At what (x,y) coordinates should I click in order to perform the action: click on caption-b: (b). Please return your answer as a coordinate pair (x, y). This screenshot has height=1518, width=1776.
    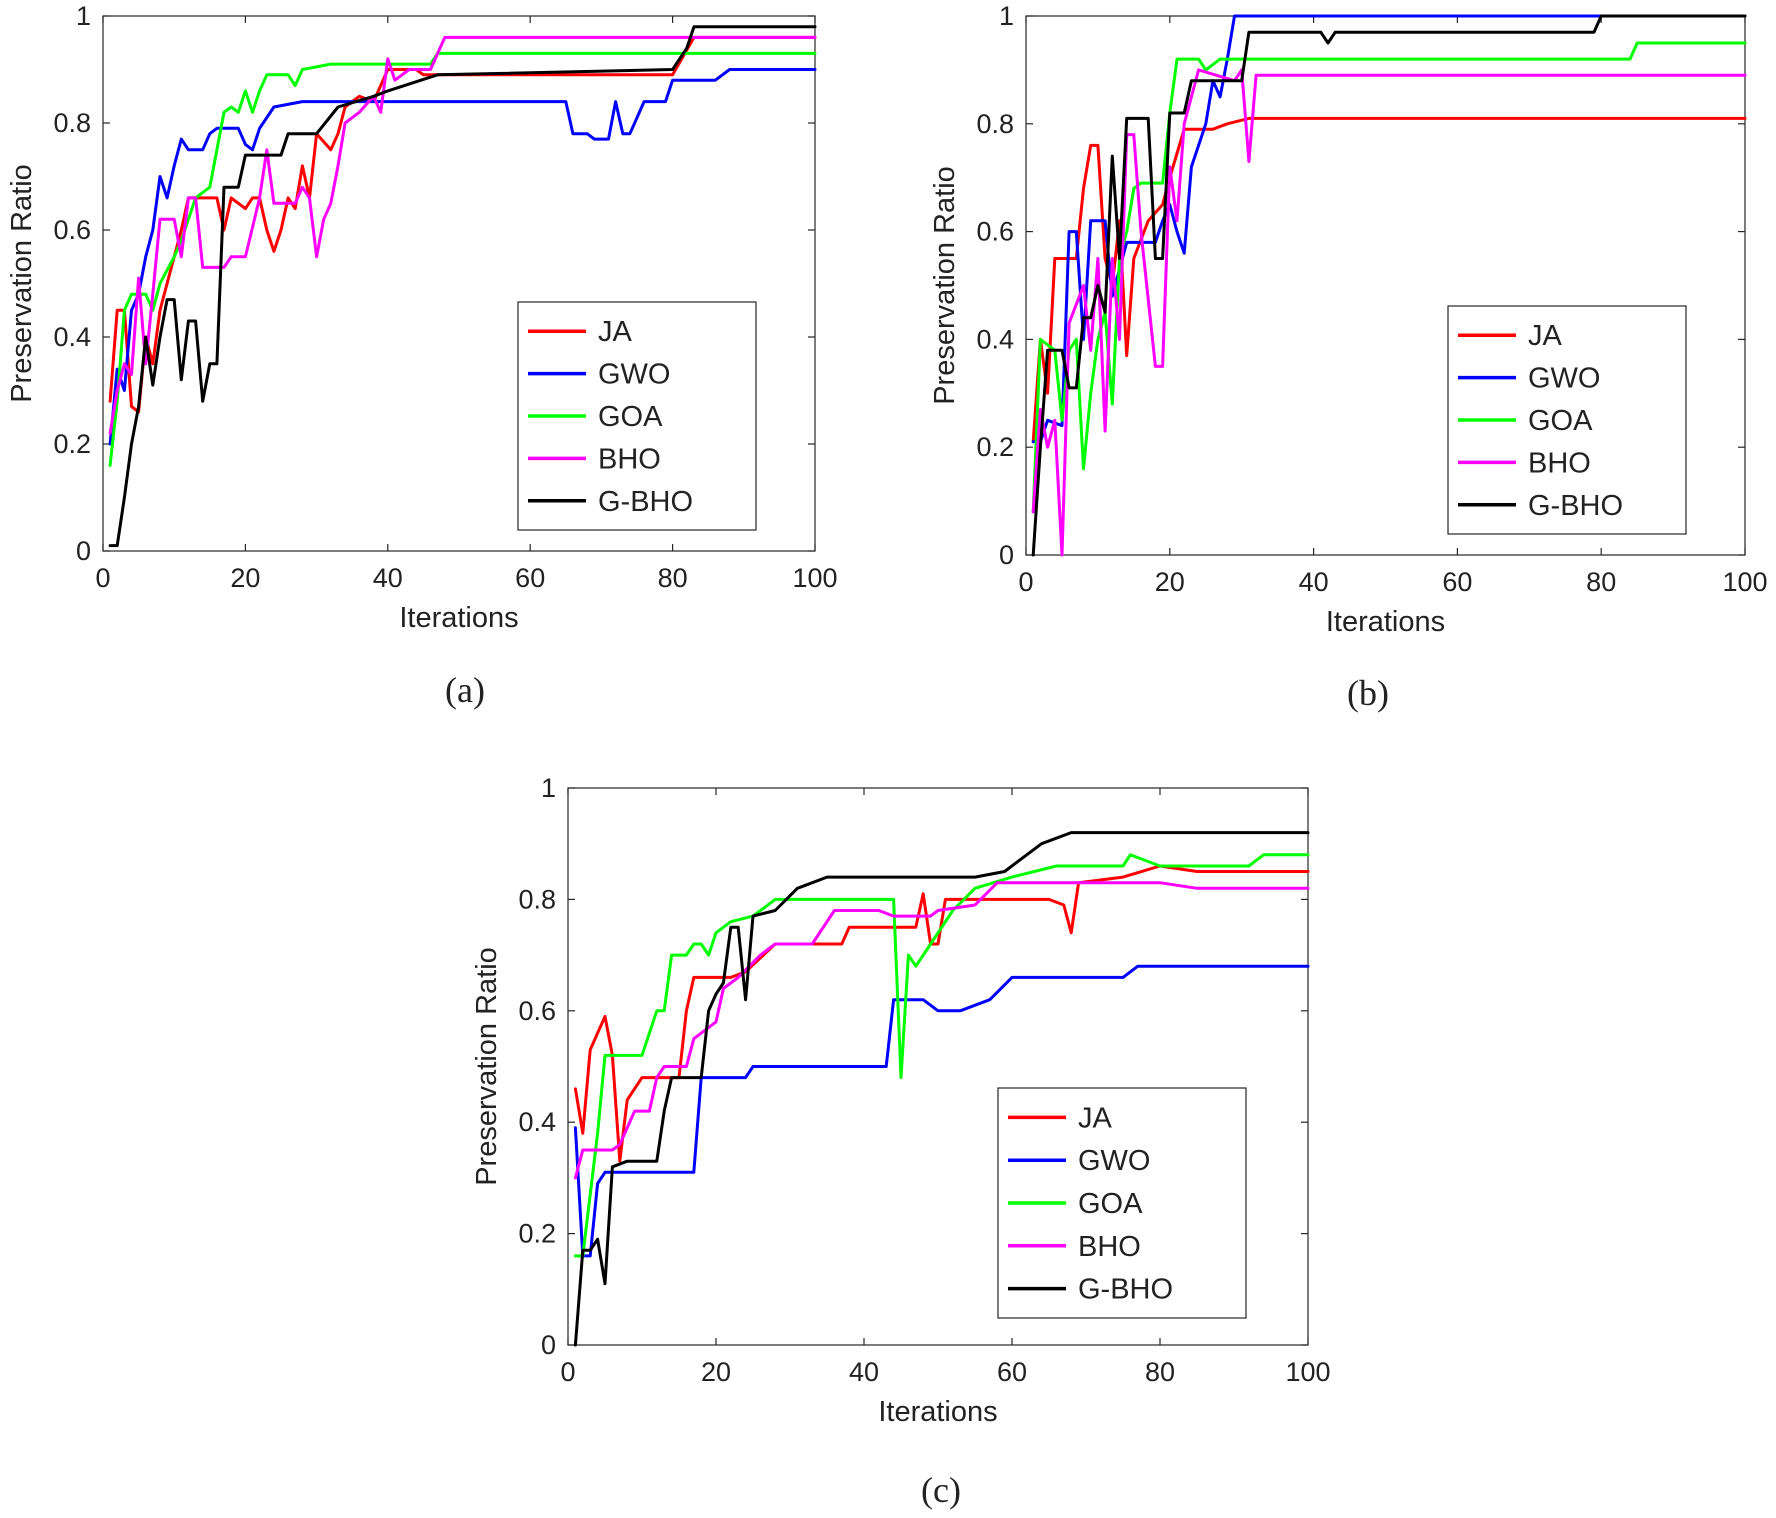
    Looking at the image, I should click on (1368, 693).